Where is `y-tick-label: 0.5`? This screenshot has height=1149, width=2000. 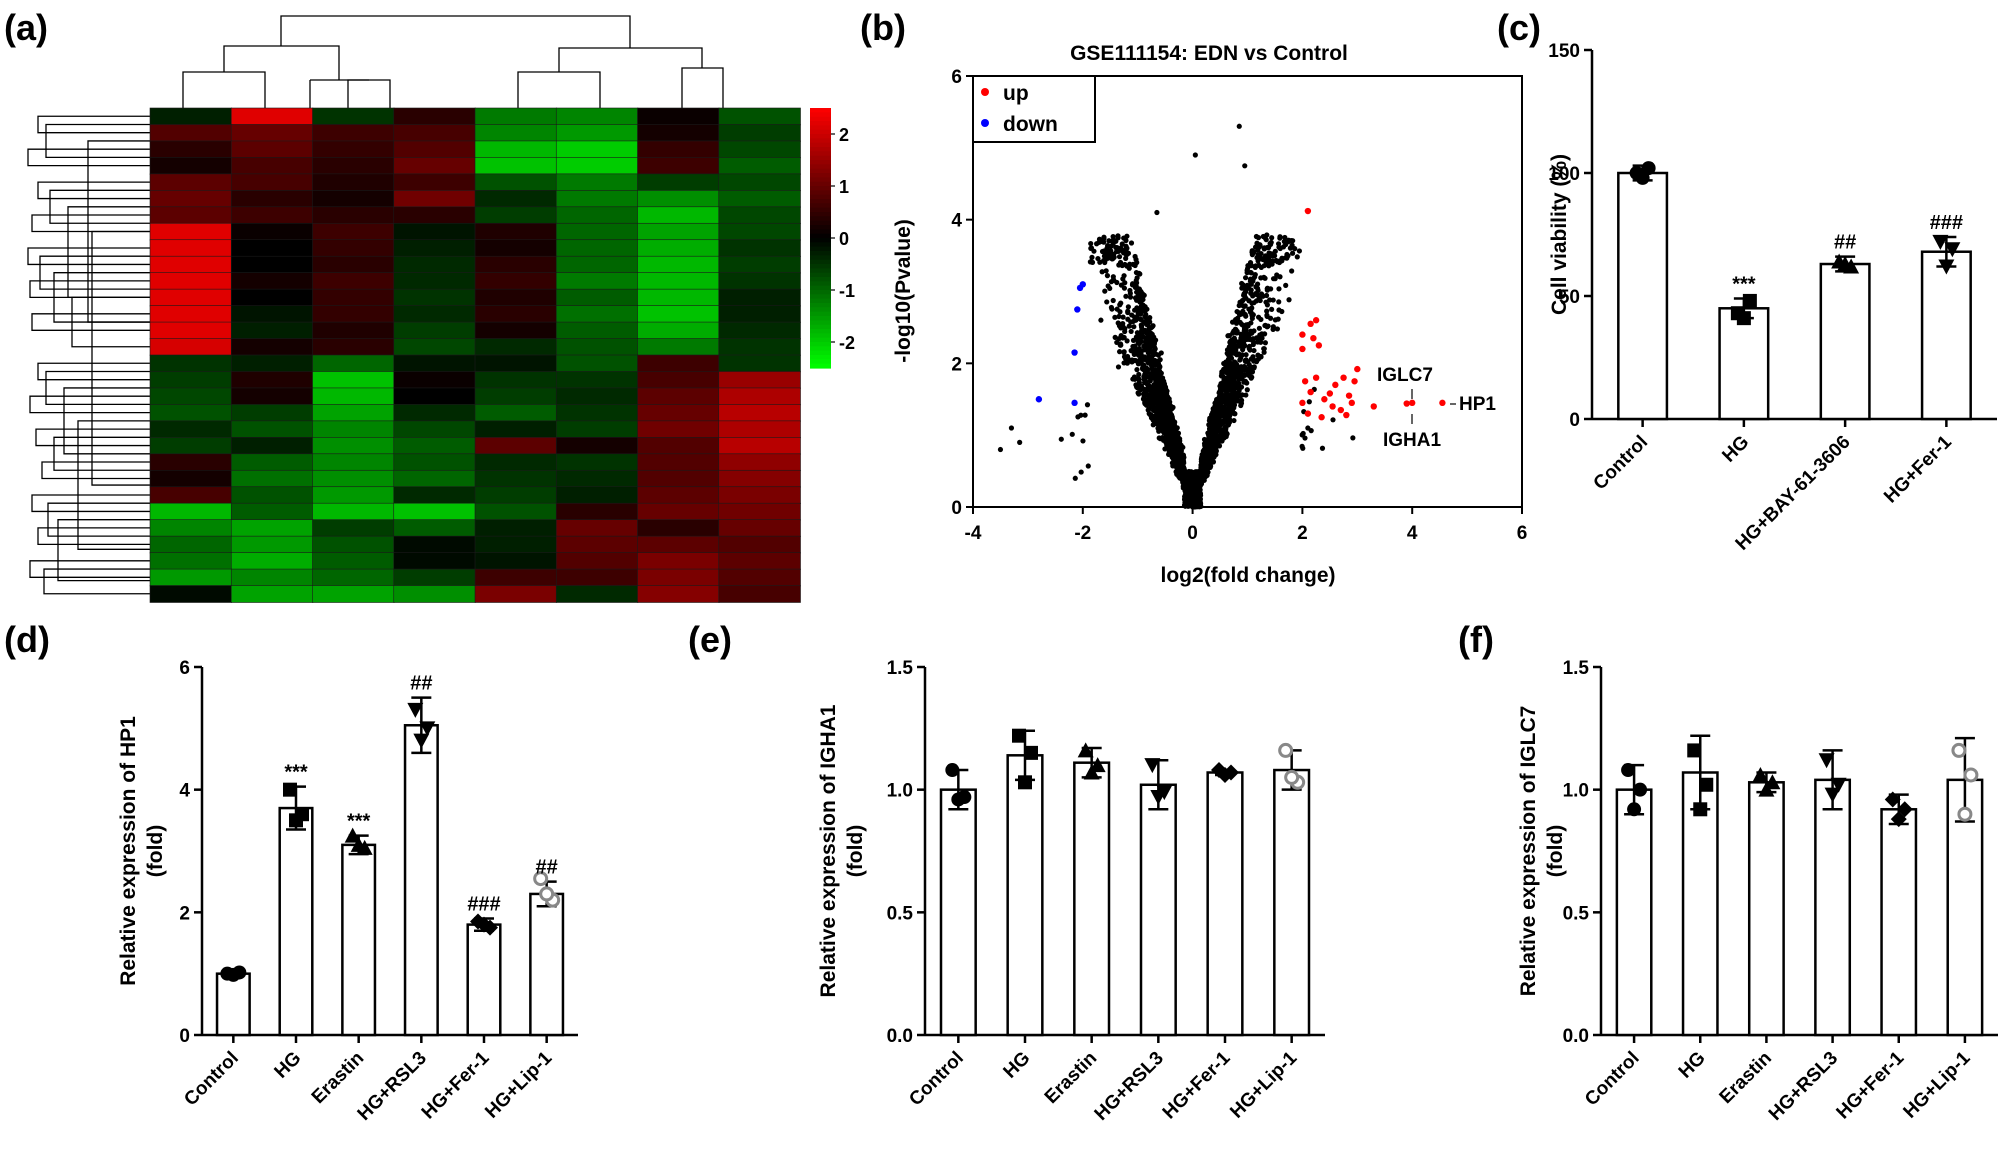
y-tick-label: 0.5 is located at coordinates (1576, 913).